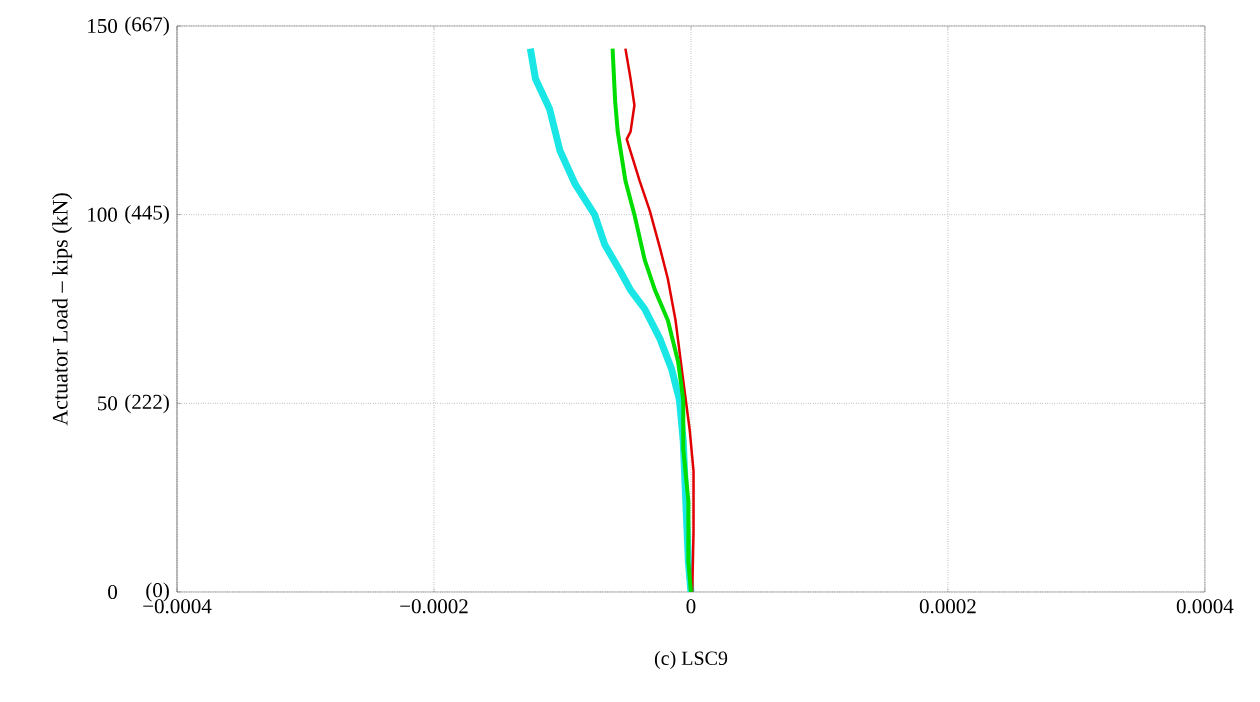 The image size is (1260, 702). I want to click on y2-tick-label: (222), so click(147, 404).